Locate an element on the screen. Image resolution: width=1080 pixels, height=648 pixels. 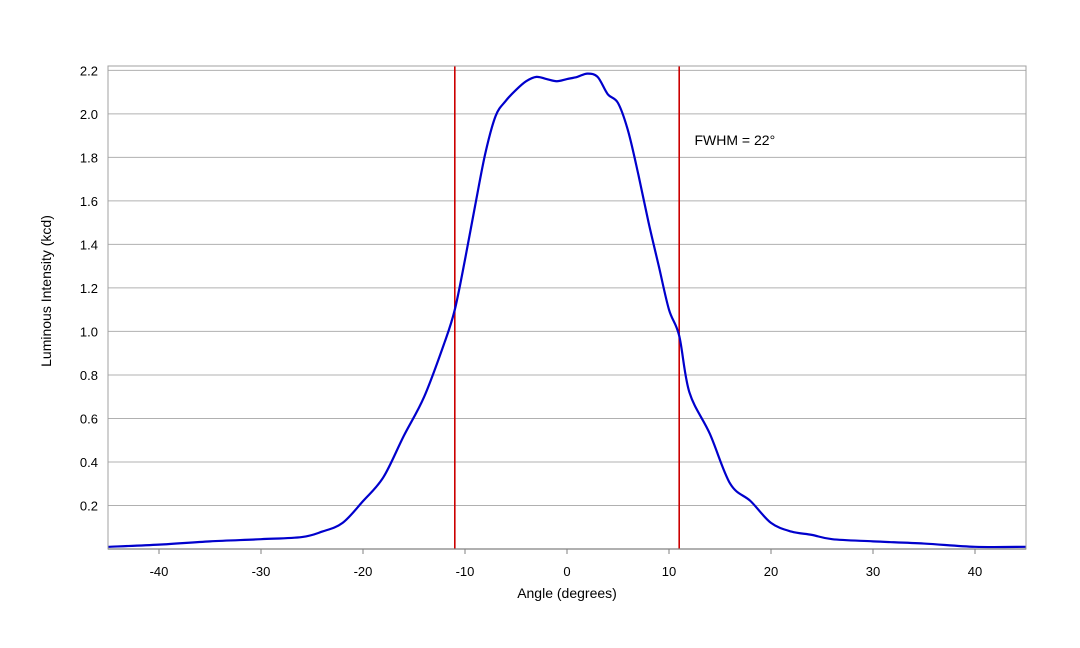
y-tick-label: 0.8 is located at coordinates (89, 375).